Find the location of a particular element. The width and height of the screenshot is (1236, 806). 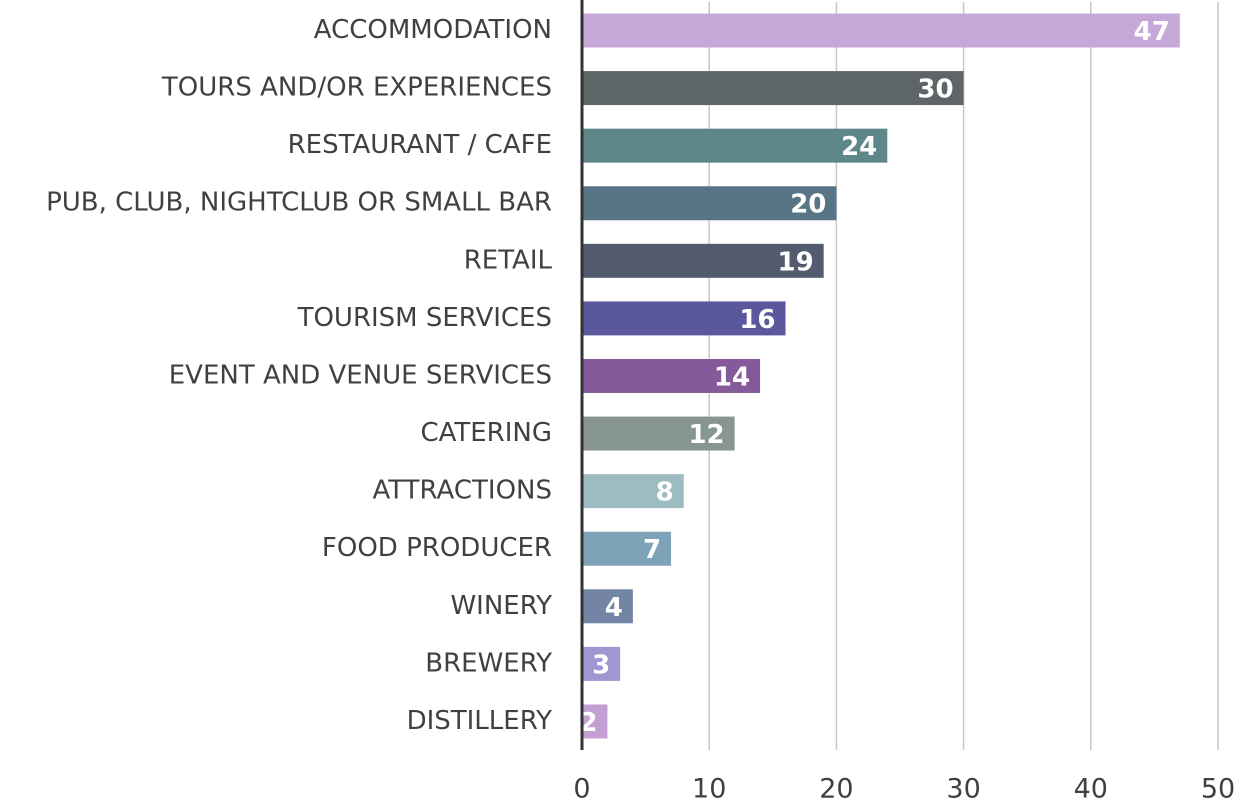

x-tick-label: 0 is located at coordinates (581, 789).